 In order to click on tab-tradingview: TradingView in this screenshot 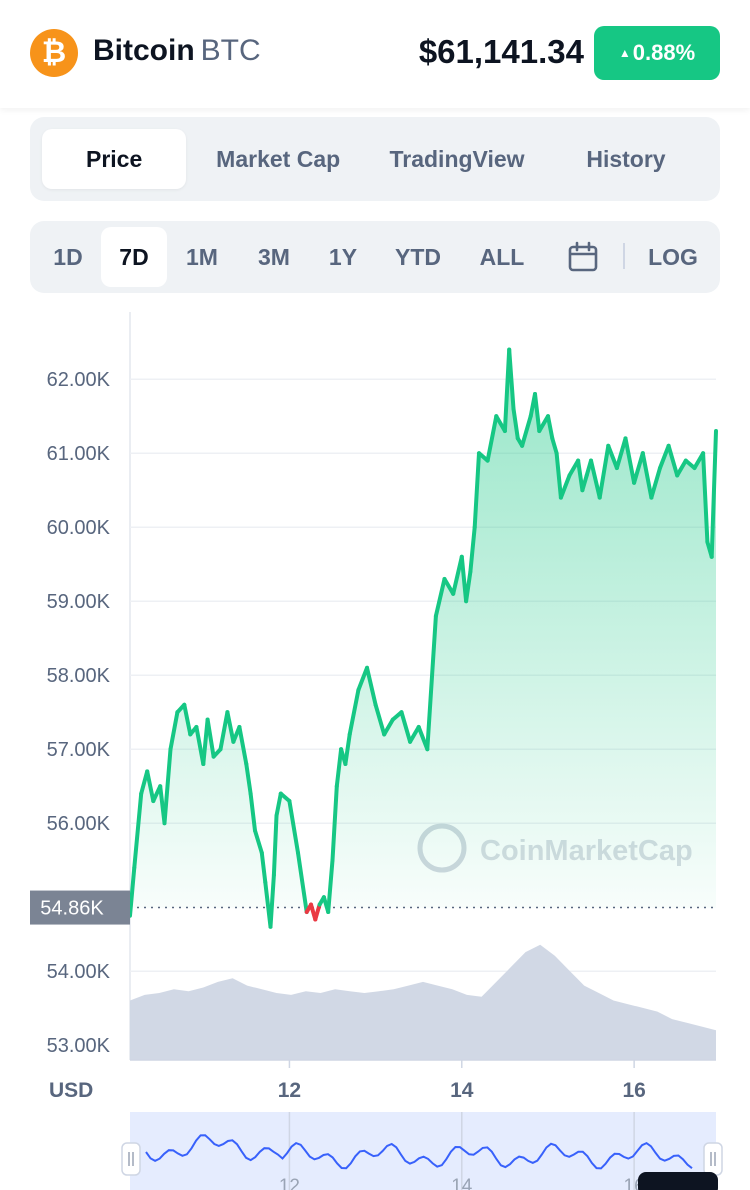, I will do `click(457, 159)`.